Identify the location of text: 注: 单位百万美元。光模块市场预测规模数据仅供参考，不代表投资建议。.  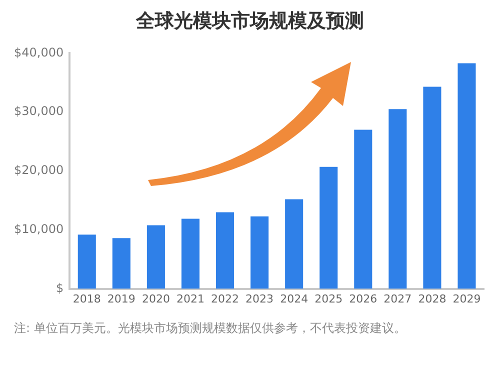
(210, 328).